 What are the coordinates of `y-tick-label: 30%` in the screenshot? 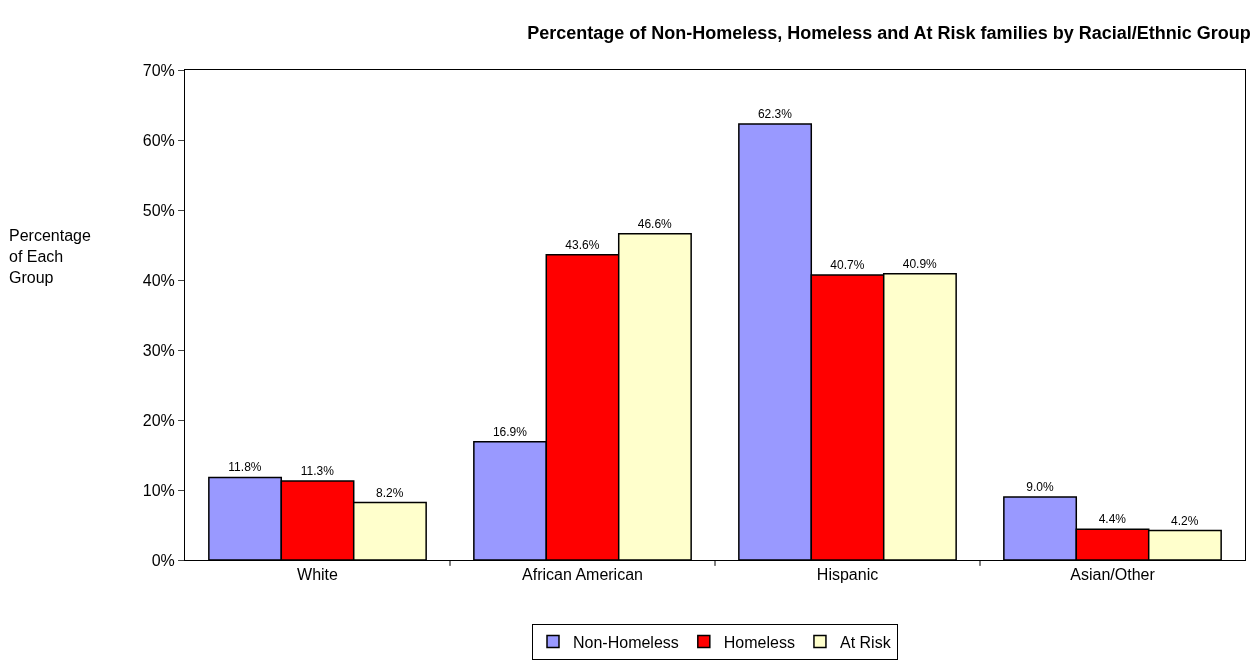 It's located at (158, 350).